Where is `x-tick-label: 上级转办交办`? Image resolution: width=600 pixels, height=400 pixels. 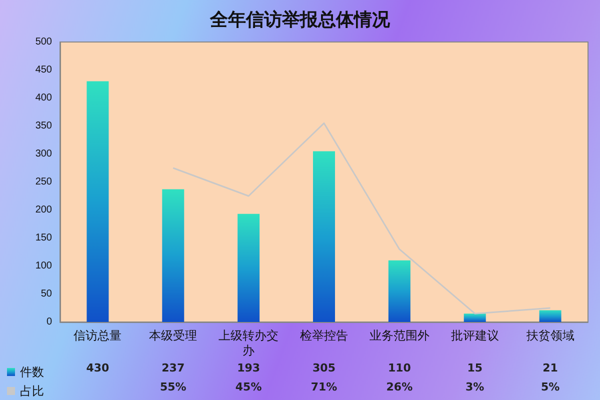 x-tick-label: 上级转办交办 is located at coordinates (248, 343).